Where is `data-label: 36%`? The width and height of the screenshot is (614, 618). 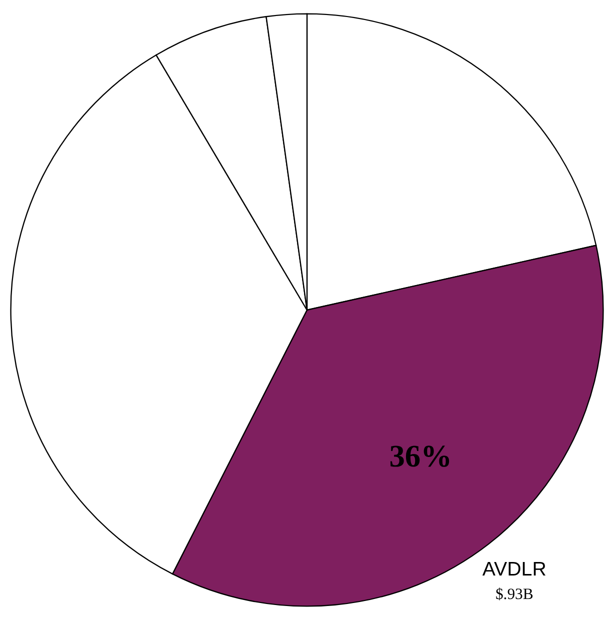 data-label: 36% is located at coordinates (420, 456).